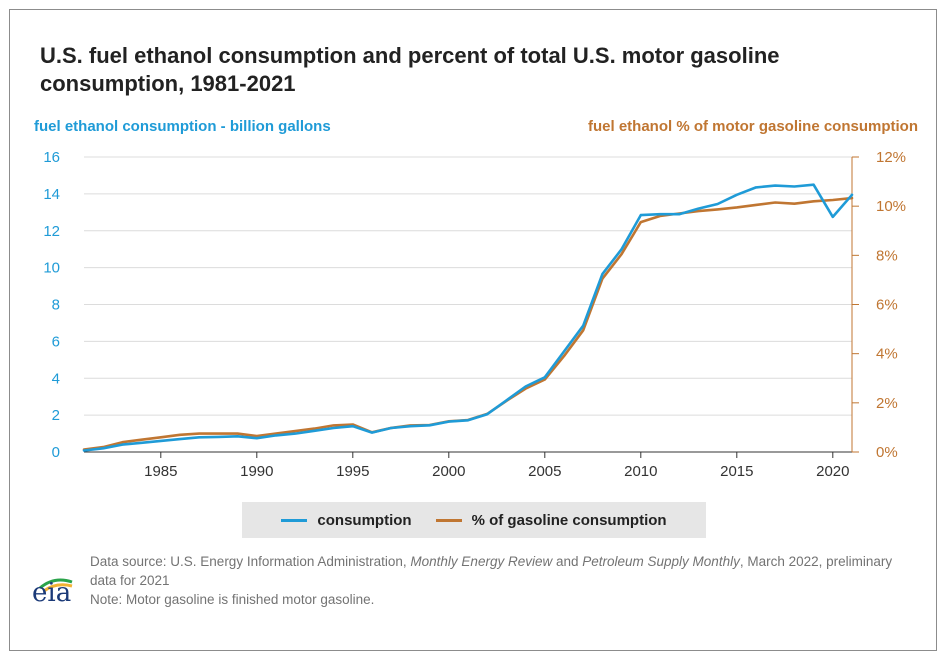 This screenshot has width=950, height=666. What do you see at coordinates (56, 585) in the screenshot?
I see `logo-arcs-icon` at bounding box center [56, 585].